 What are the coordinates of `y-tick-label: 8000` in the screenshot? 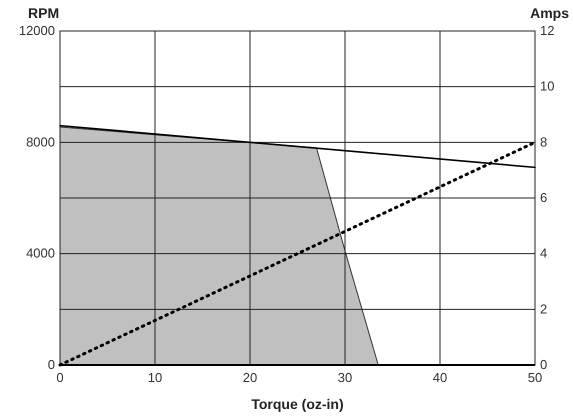 It's located at (40, 142).